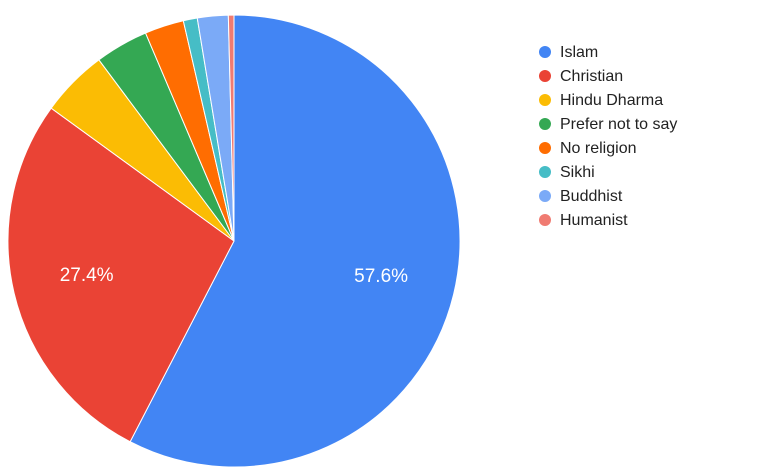 The image size is (784, 470). I want to click on legend-label: Christian, so click(591, 76).